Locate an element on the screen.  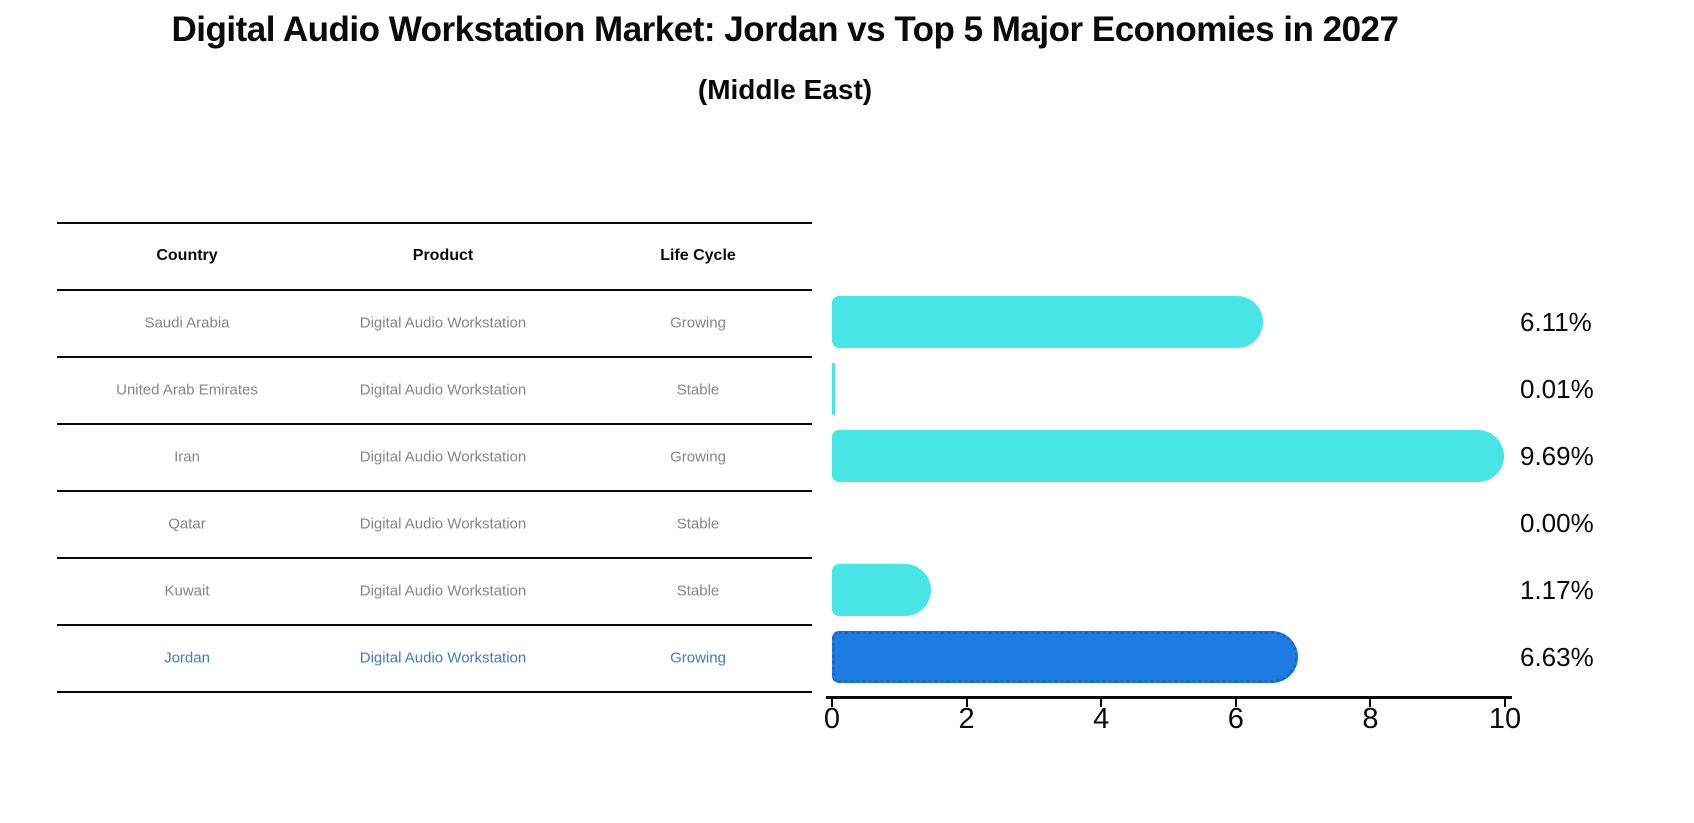
value-label: 0.00% is located at coordinates (1557, 523).